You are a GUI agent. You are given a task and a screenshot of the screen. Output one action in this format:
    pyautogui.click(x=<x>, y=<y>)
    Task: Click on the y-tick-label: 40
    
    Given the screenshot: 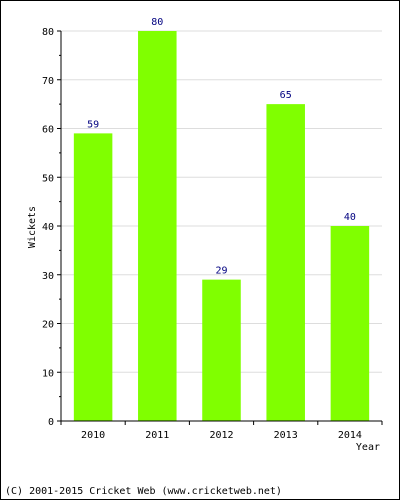 What is the action you would take?
    pyautogui.click(x=48, y=227)
    